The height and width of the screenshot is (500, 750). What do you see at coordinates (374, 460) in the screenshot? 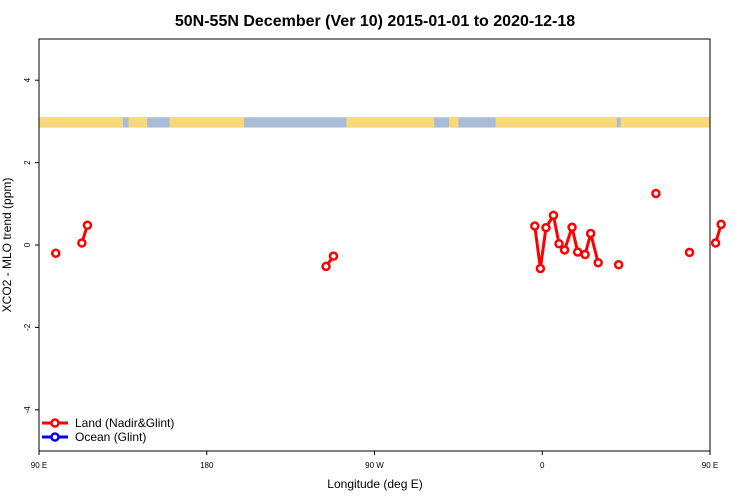
I see `x-axis: 90 E 180 90 W 0 90 E` at bounding box center [374, 460].